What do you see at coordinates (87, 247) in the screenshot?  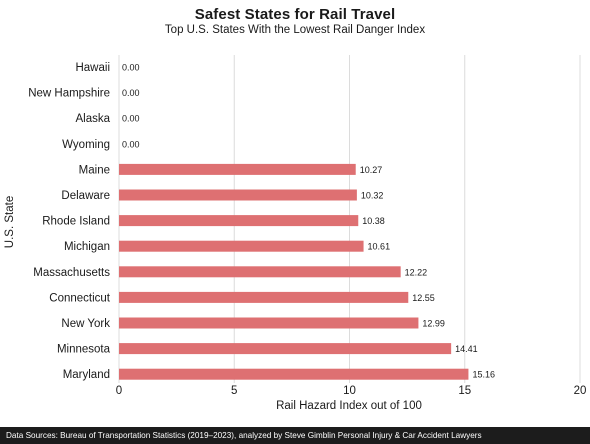 I see `category-label: Michigan` at bounding box center [87, 247].